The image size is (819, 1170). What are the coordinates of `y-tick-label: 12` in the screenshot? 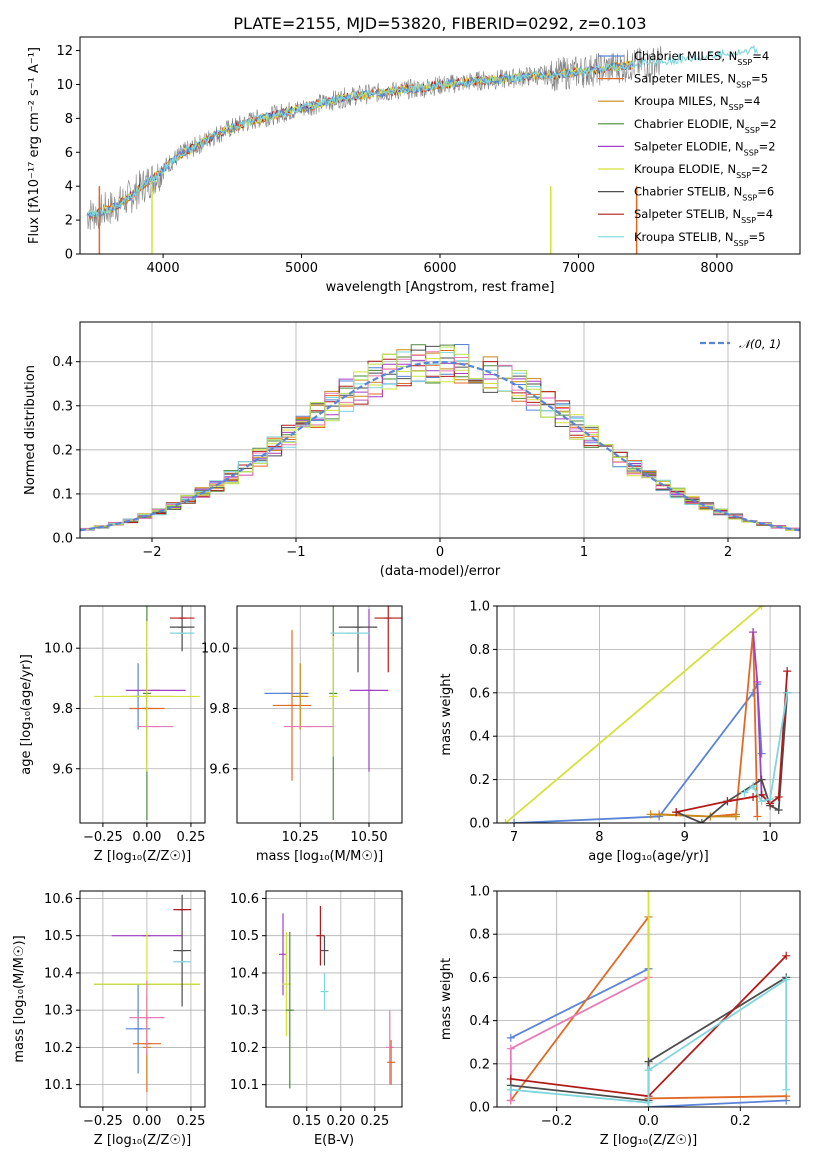 It's located at (64, 51).